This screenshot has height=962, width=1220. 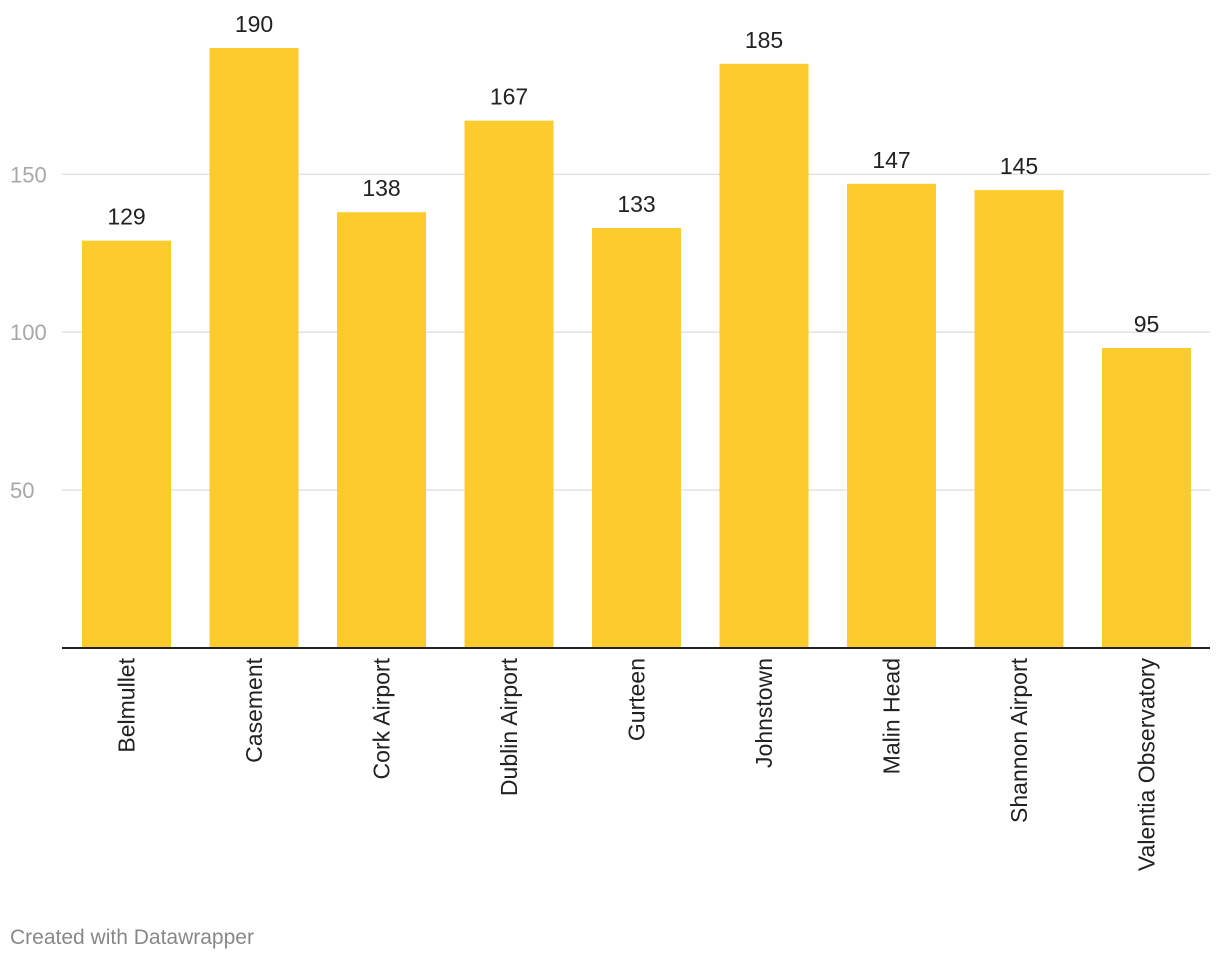 What do you see at coordinates (126, 217) in the screenshot?
I see `data-label: 129` at bounding box center [126, 217].